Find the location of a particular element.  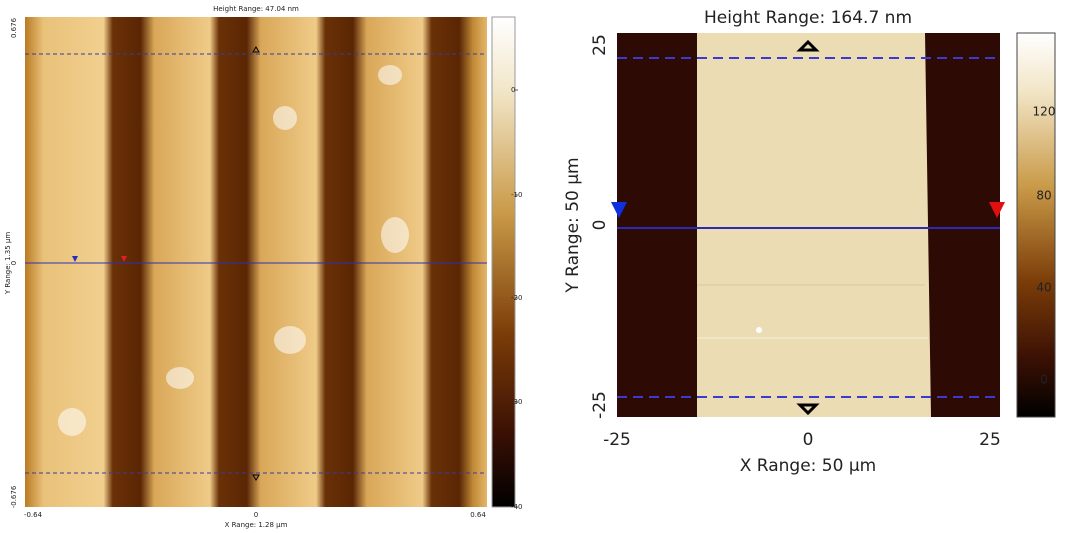

colorbar-tick-label: -40 is located at coordinates (516, 507).